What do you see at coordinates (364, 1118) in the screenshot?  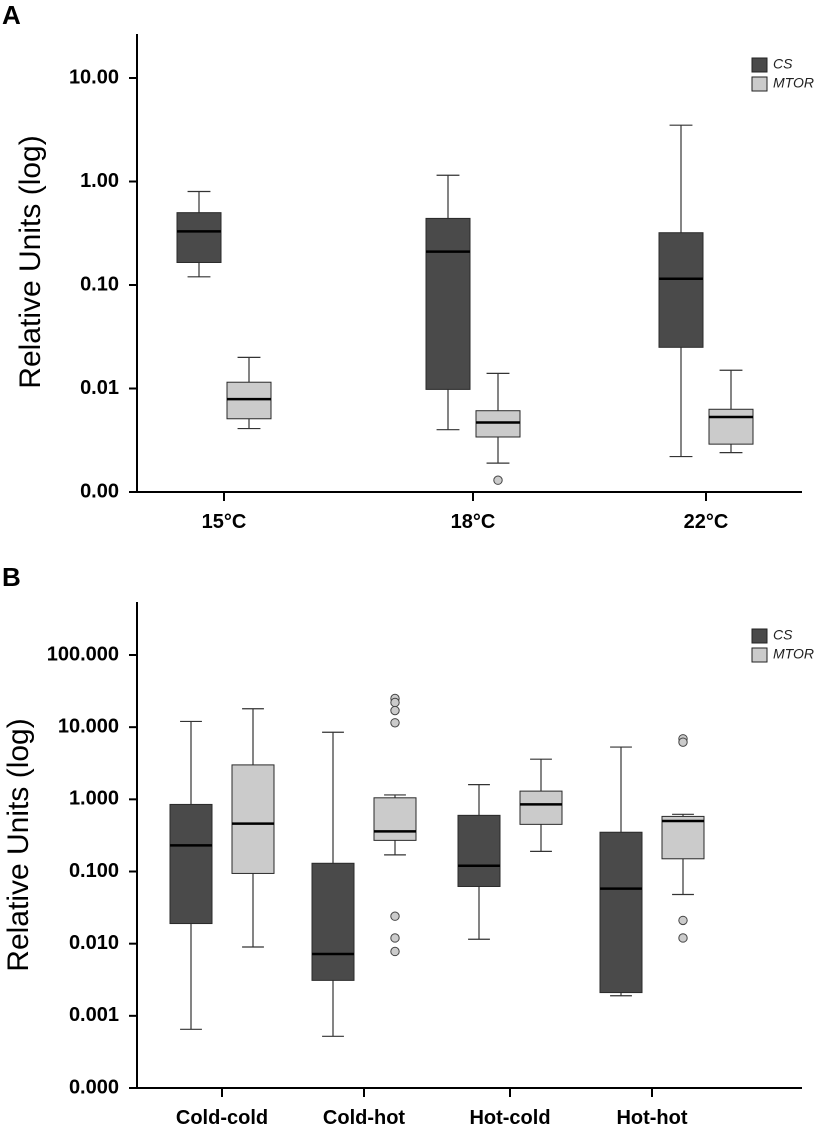 I see `x-tick-label-b: Cold-hot` at bounding box center [364, 1118].